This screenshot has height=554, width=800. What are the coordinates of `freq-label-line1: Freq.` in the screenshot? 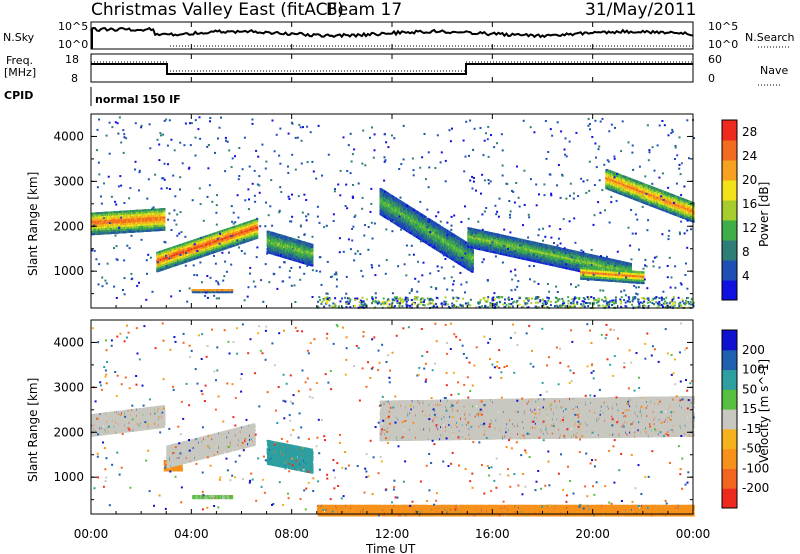 It's located at (19, 60).